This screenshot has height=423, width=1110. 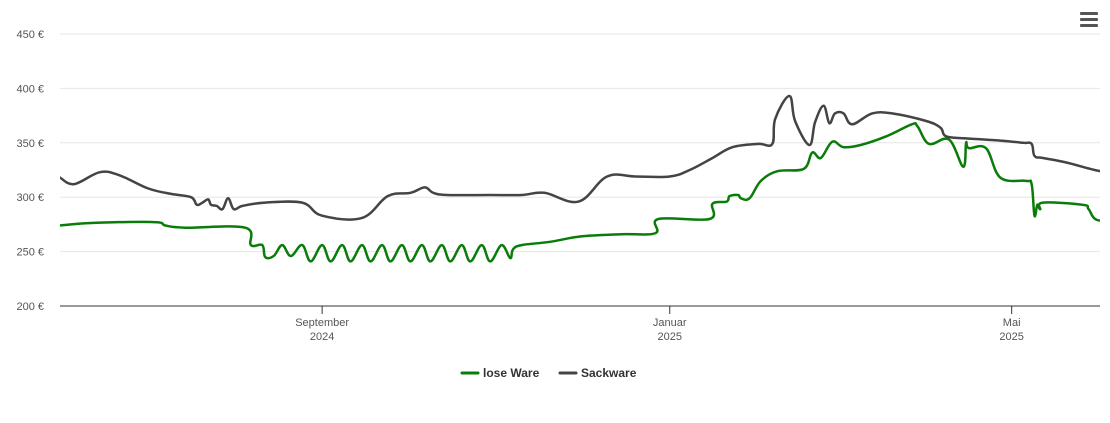 I want to click on legend: lose Ware Sackware, so click(x=548, y=373).